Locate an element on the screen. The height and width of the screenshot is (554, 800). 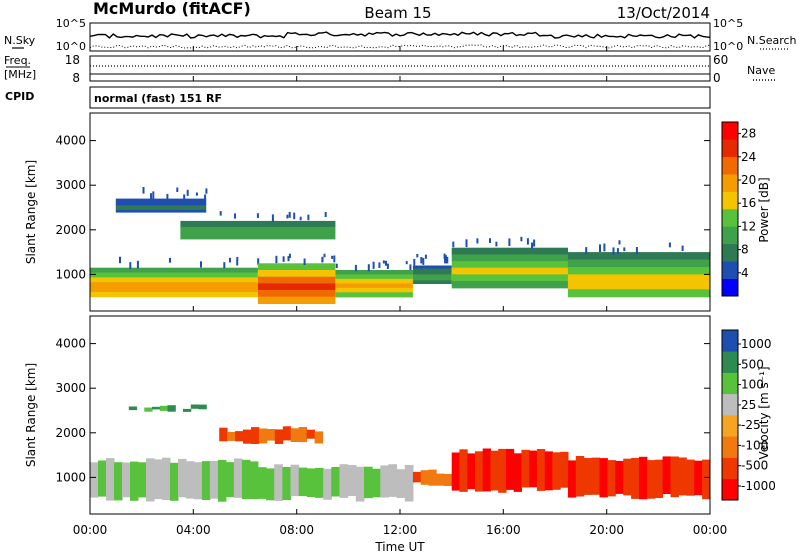
power-colorbar-tick-label: 24 is located at coordinates (748, 157).